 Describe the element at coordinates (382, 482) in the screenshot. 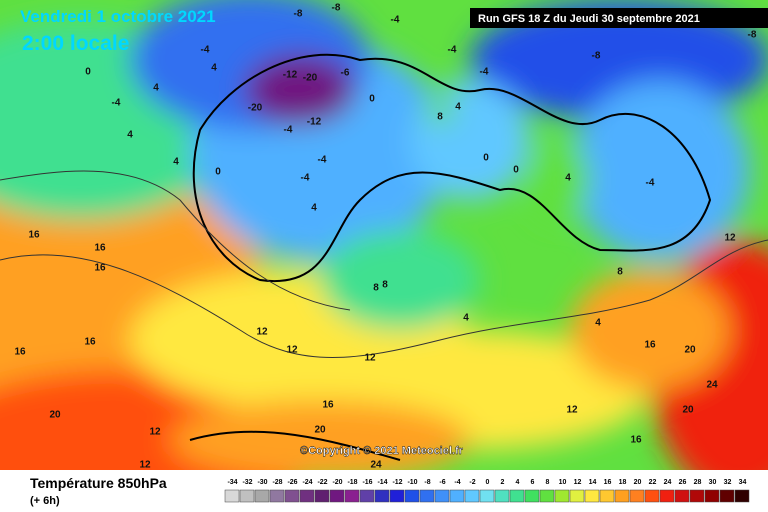

I see `scale-label: -14` at that location.